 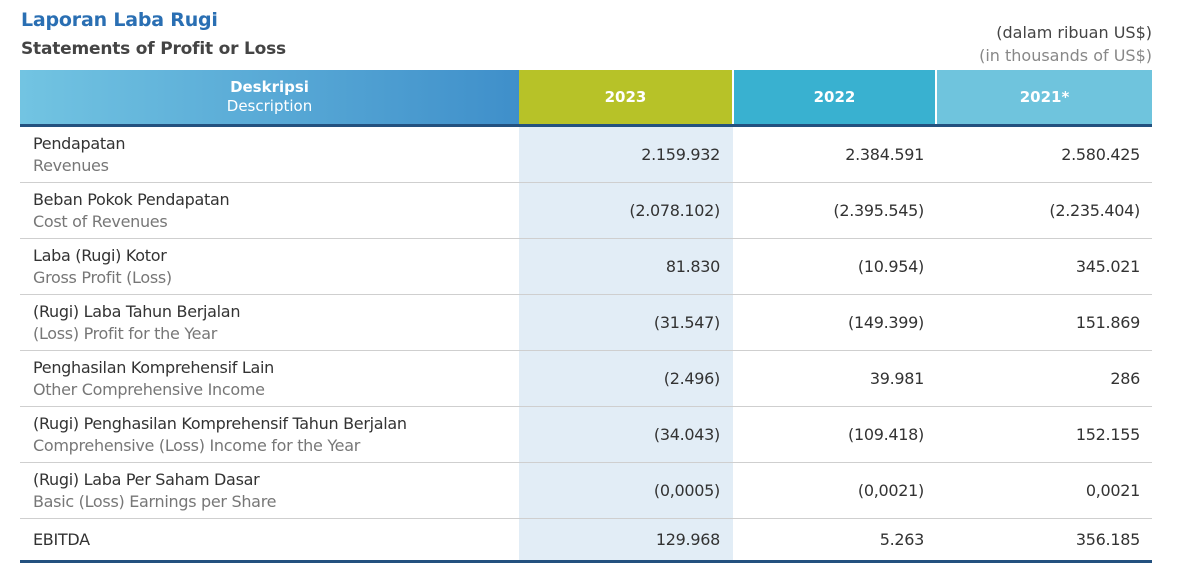 What do you see at coordinates (269, 210) in the screenshot?
I see `row-description: Beban Pokok Pendapatan Cost of Revenues` at bounding box center [269, 210].